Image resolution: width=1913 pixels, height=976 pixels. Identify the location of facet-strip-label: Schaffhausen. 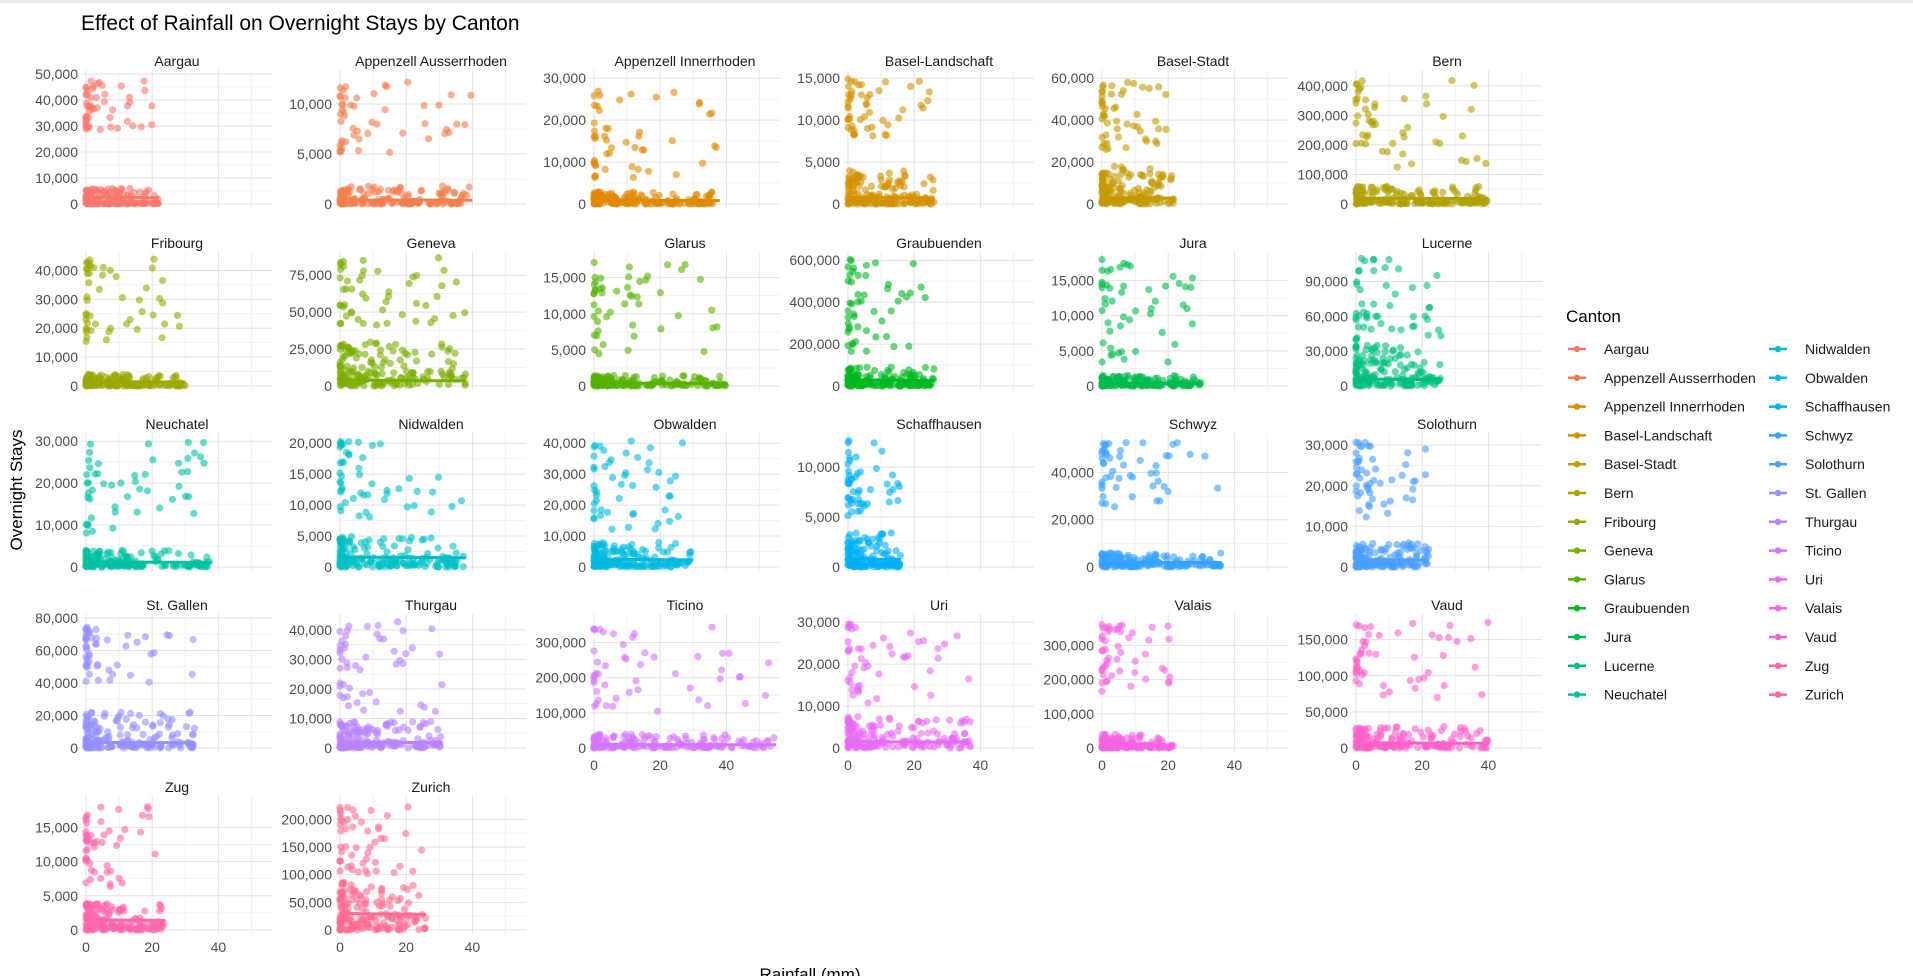
(938, 424).